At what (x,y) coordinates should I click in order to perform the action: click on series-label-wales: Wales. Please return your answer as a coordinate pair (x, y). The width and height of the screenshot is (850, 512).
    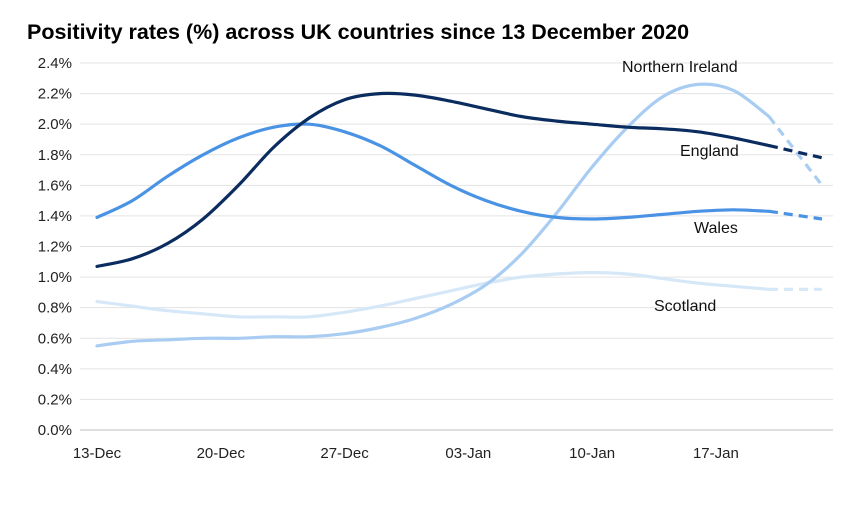
    Looking at the image, I should click on (716, 228).